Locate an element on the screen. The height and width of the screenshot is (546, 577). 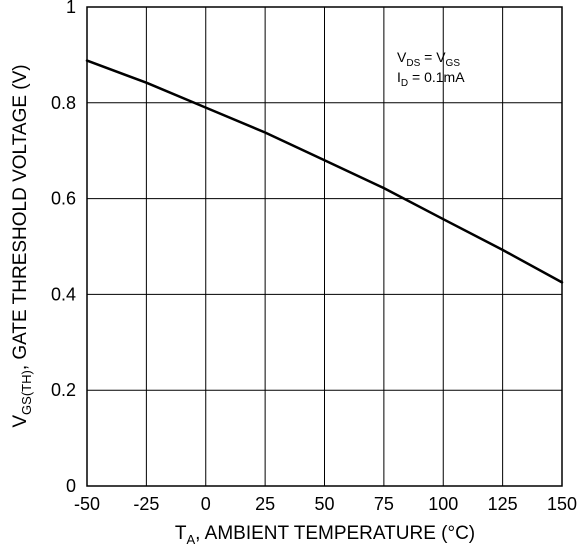
y-axis-title: VGS(TH), GATE THRESHOLD VOLTAGE (V) is located at coordinates (22, 245).